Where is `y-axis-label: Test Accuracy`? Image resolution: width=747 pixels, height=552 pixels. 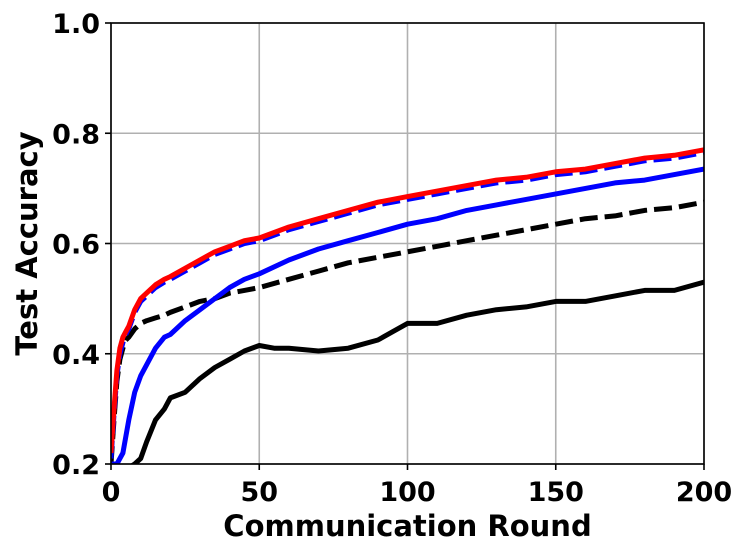 y-axis-label: Test Accuracy is located at coordinates (27, 243).